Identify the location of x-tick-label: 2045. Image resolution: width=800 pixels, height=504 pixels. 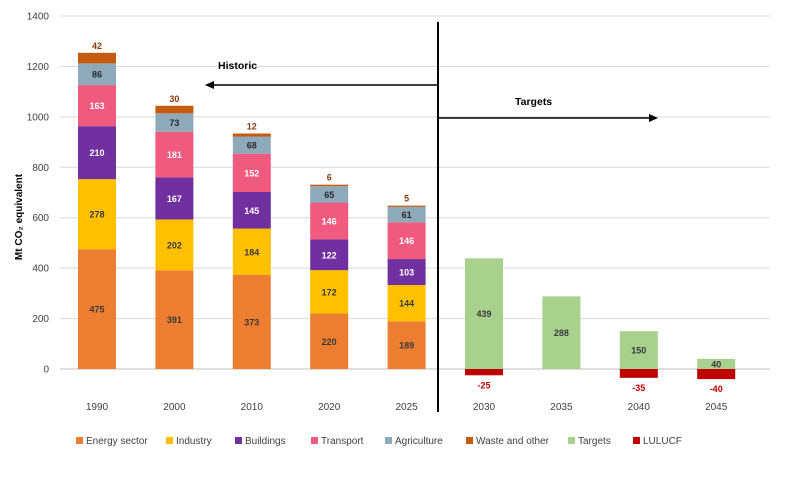
(716, 407).